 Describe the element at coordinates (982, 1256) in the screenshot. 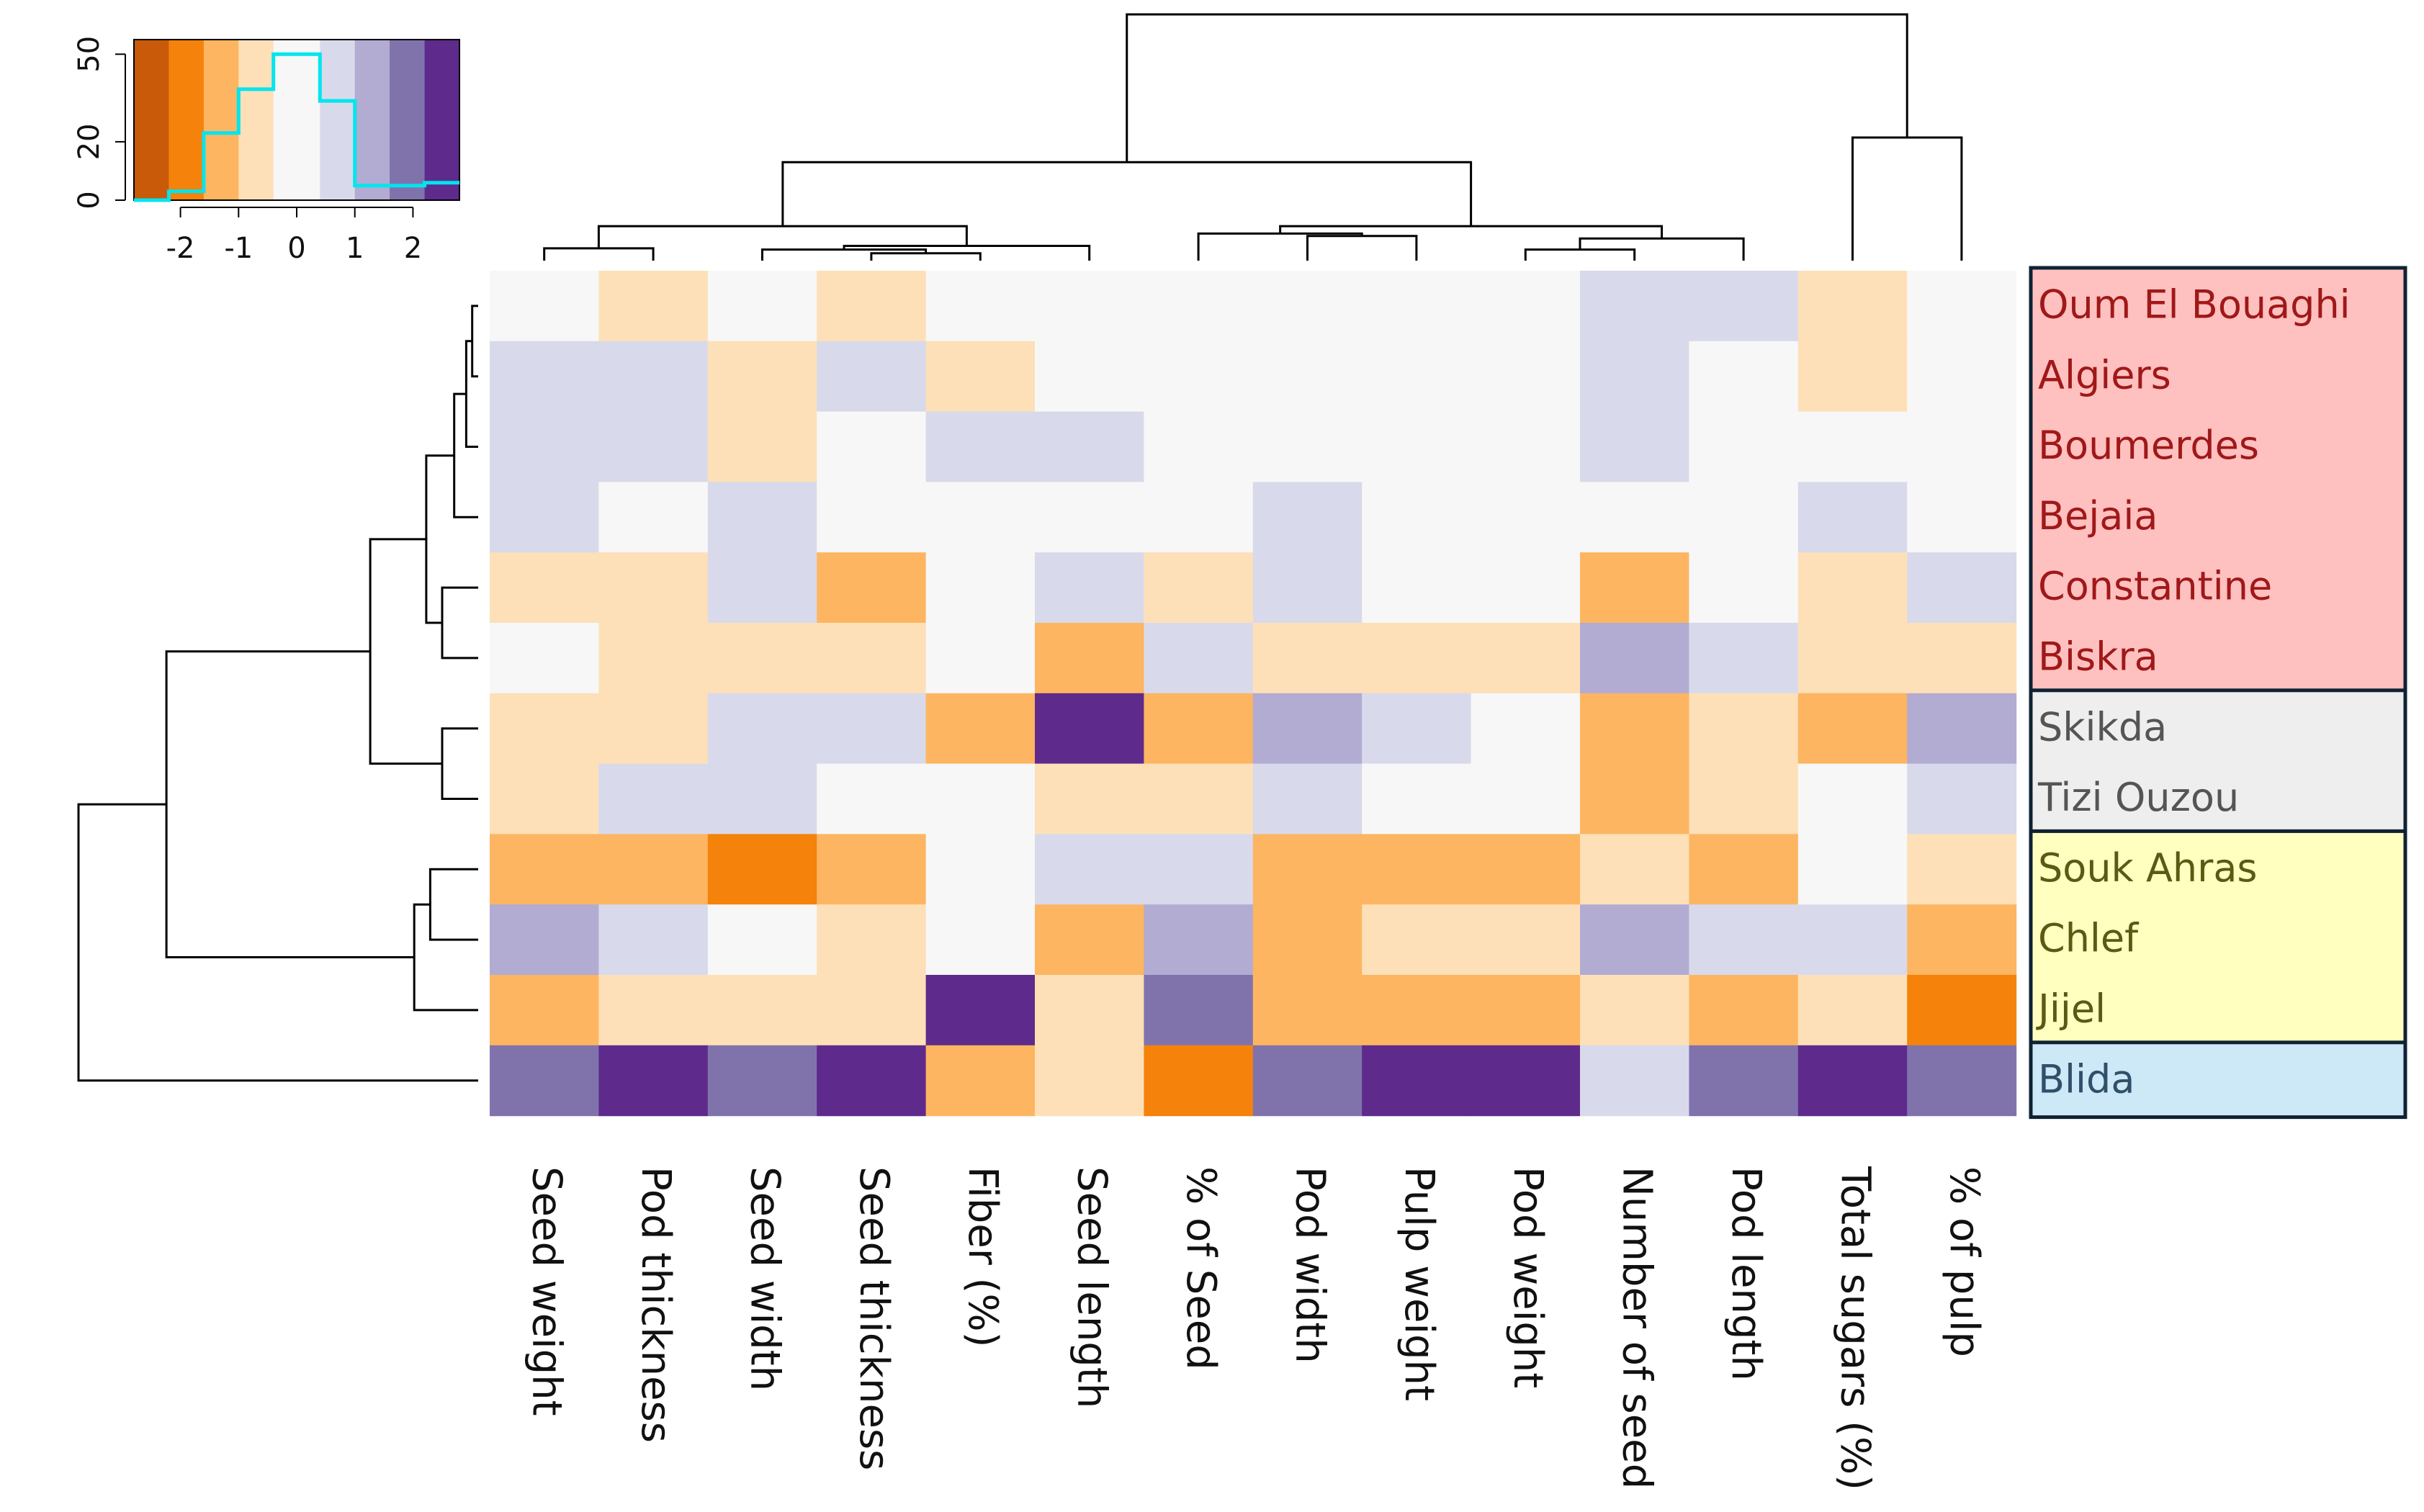

I see `column-label-fiber: Fiber (%)` at that location.